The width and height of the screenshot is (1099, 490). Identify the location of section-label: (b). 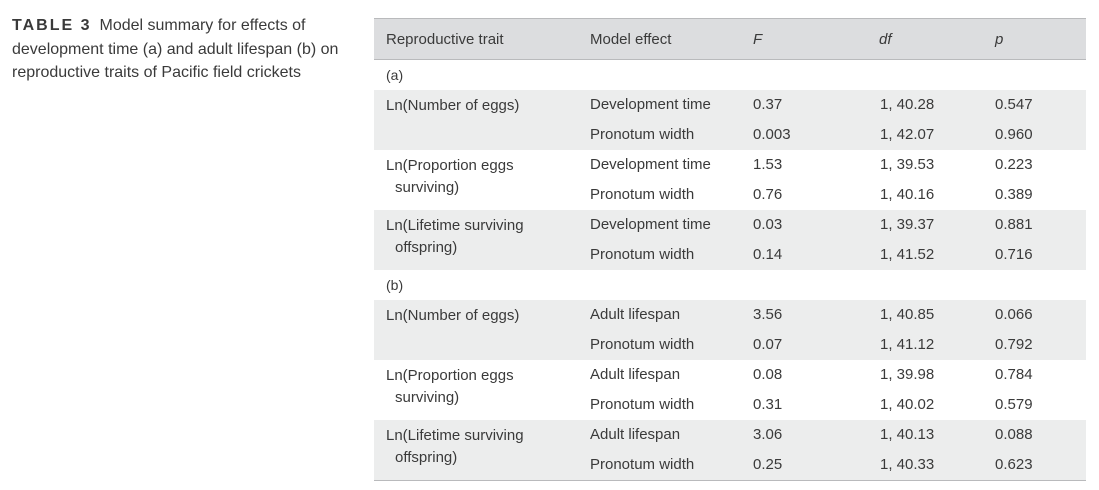
(395, 285).